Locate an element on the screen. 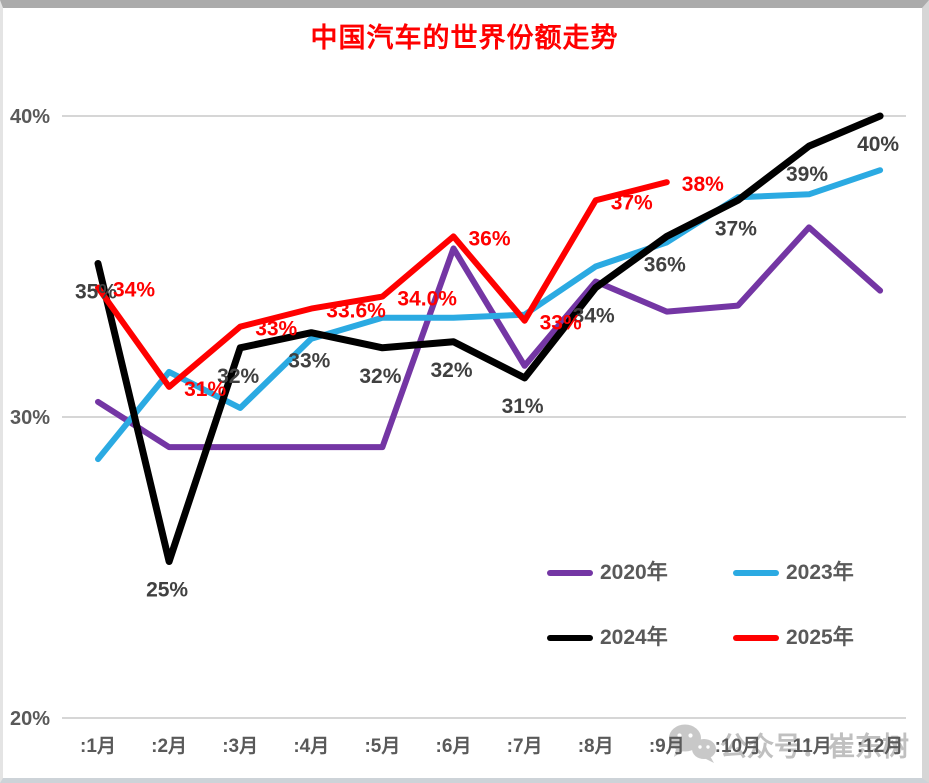 This screenshot has width=929, height=783. data-label-2025年: 34% is located at coordinates (134, 290).